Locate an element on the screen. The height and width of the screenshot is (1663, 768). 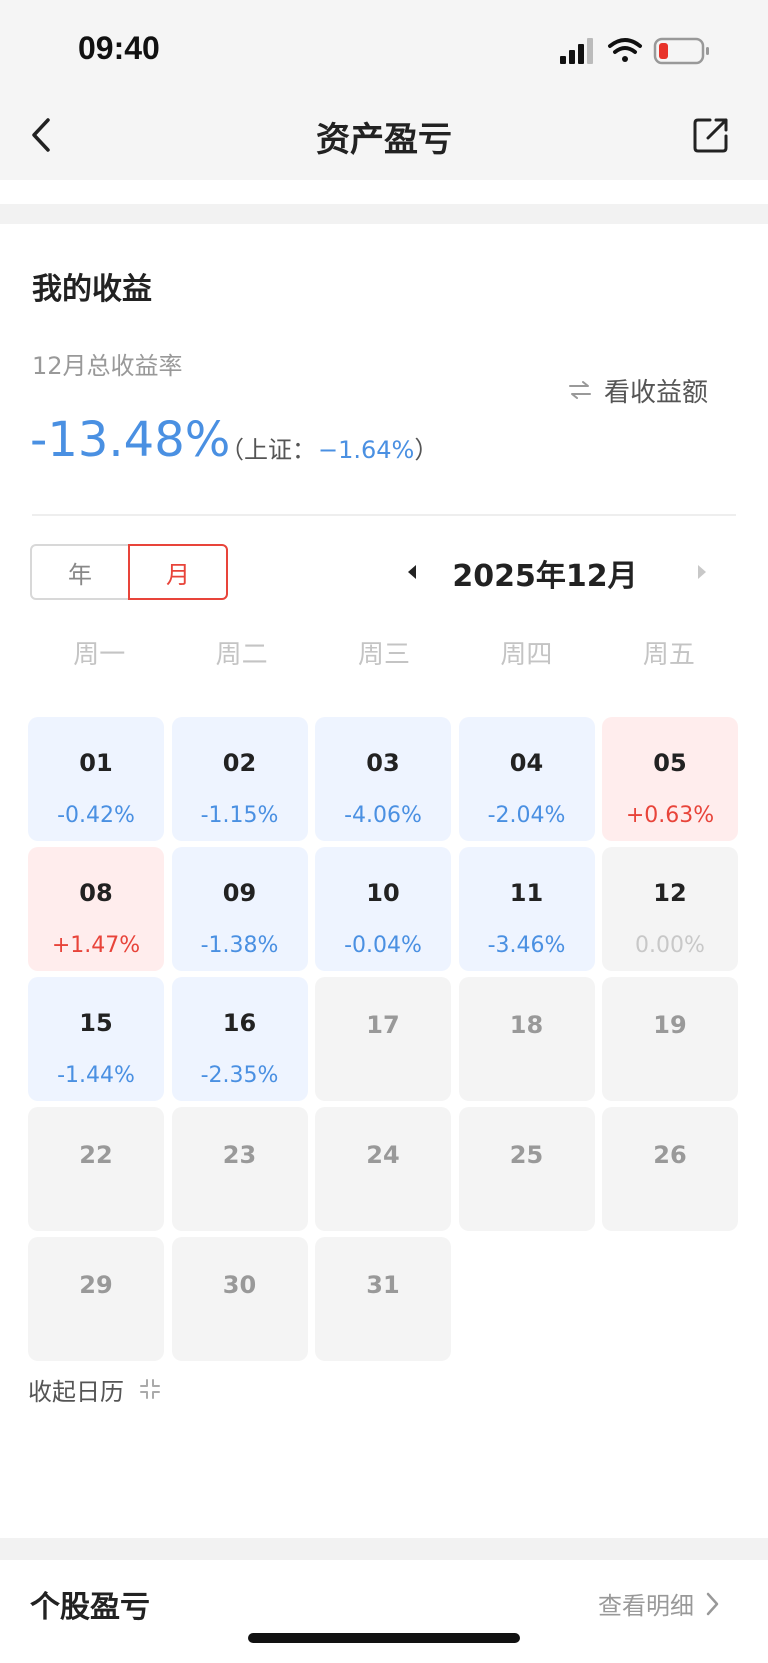
back-icon is located at coordinates (45, 135).